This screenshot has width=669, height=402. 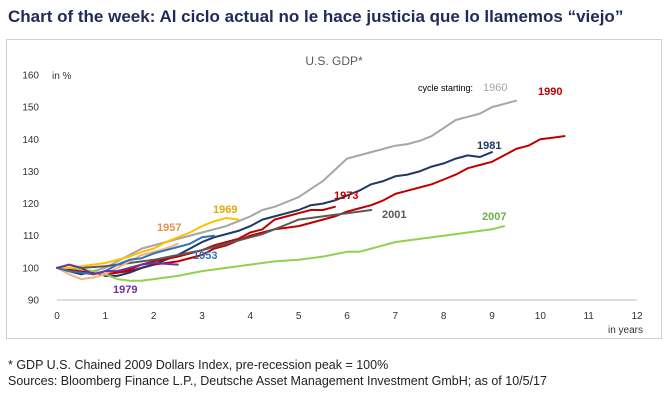 I want to click on series-label-1979: 1979, so click(x=125, y=290).